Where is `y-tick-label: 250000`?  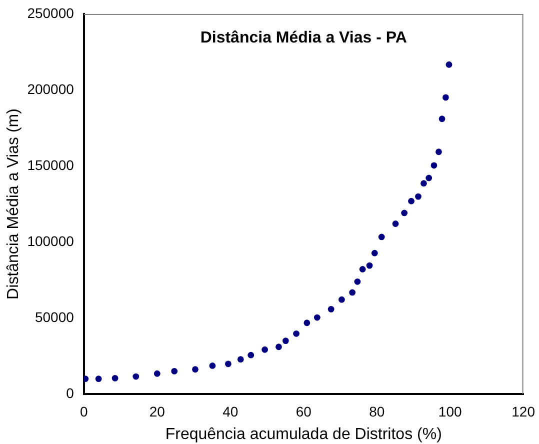 y-tick-label: 250000 is located at coordinates (50, 12).